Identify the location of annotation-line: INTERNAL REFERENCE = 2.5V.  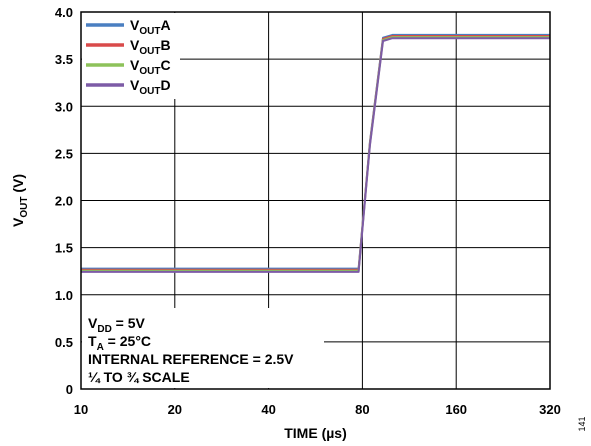
(191, 359).